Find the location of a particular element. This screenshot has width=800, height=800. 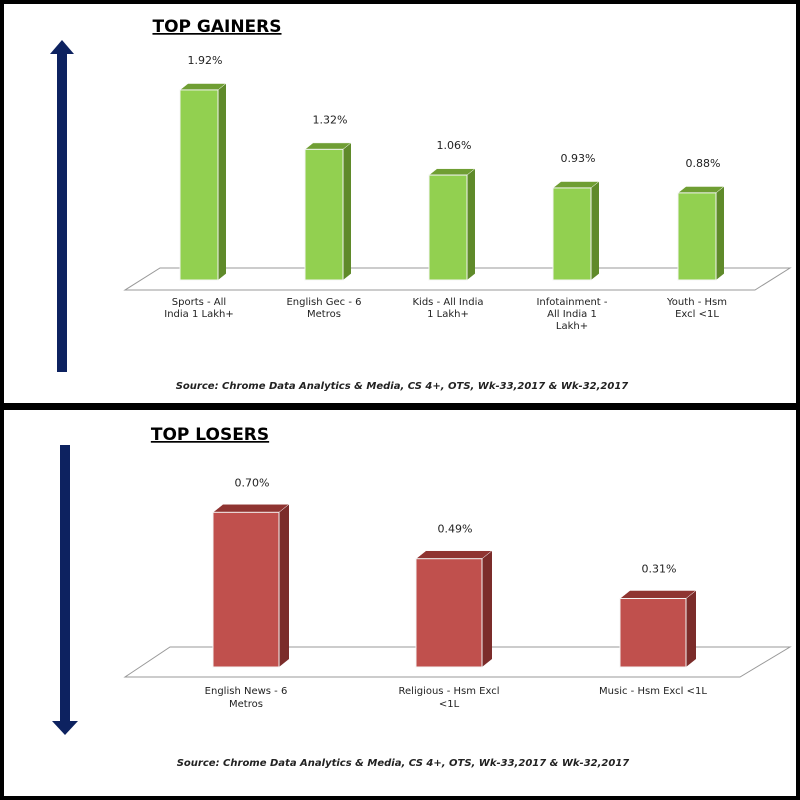

data-label: 0.70% is located at coordinates (252, 482).